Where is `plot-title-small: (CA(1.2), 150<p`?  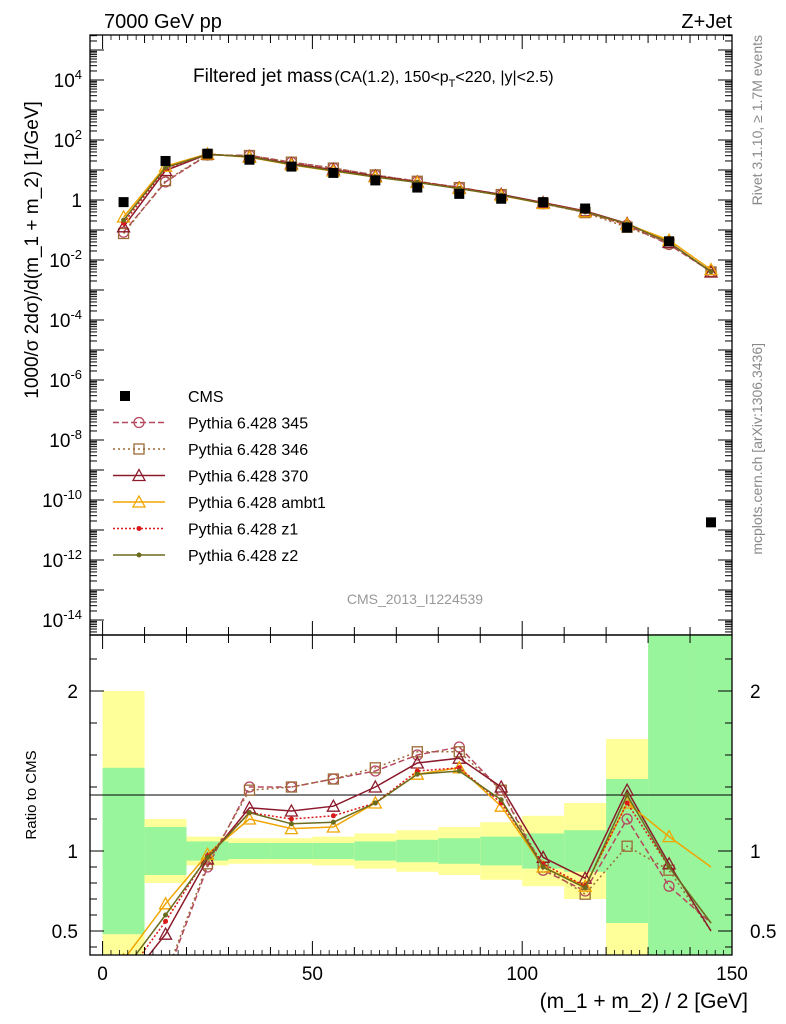
plot-title-small: (CA(1.2), 150<p is located at coordinates (391, 77).